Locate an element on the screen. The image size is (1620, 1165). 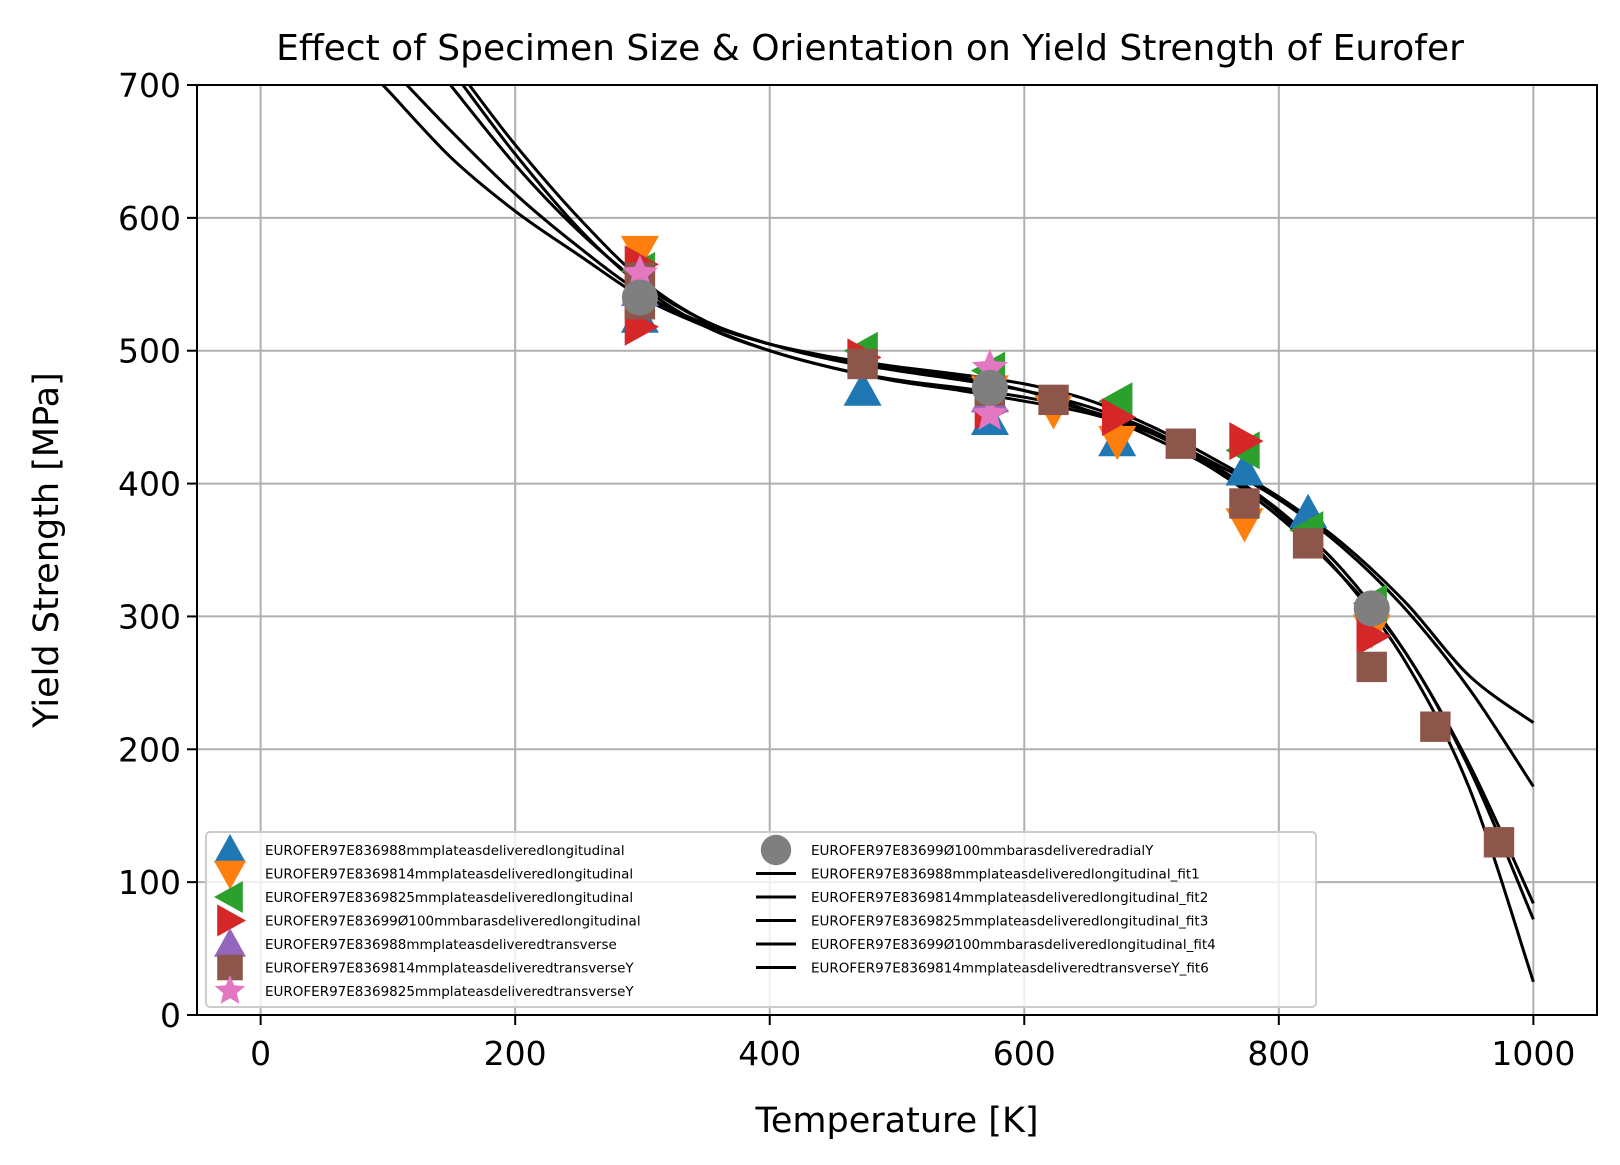
x-tick-label: 800 is located at coordinates (1278, 1053).